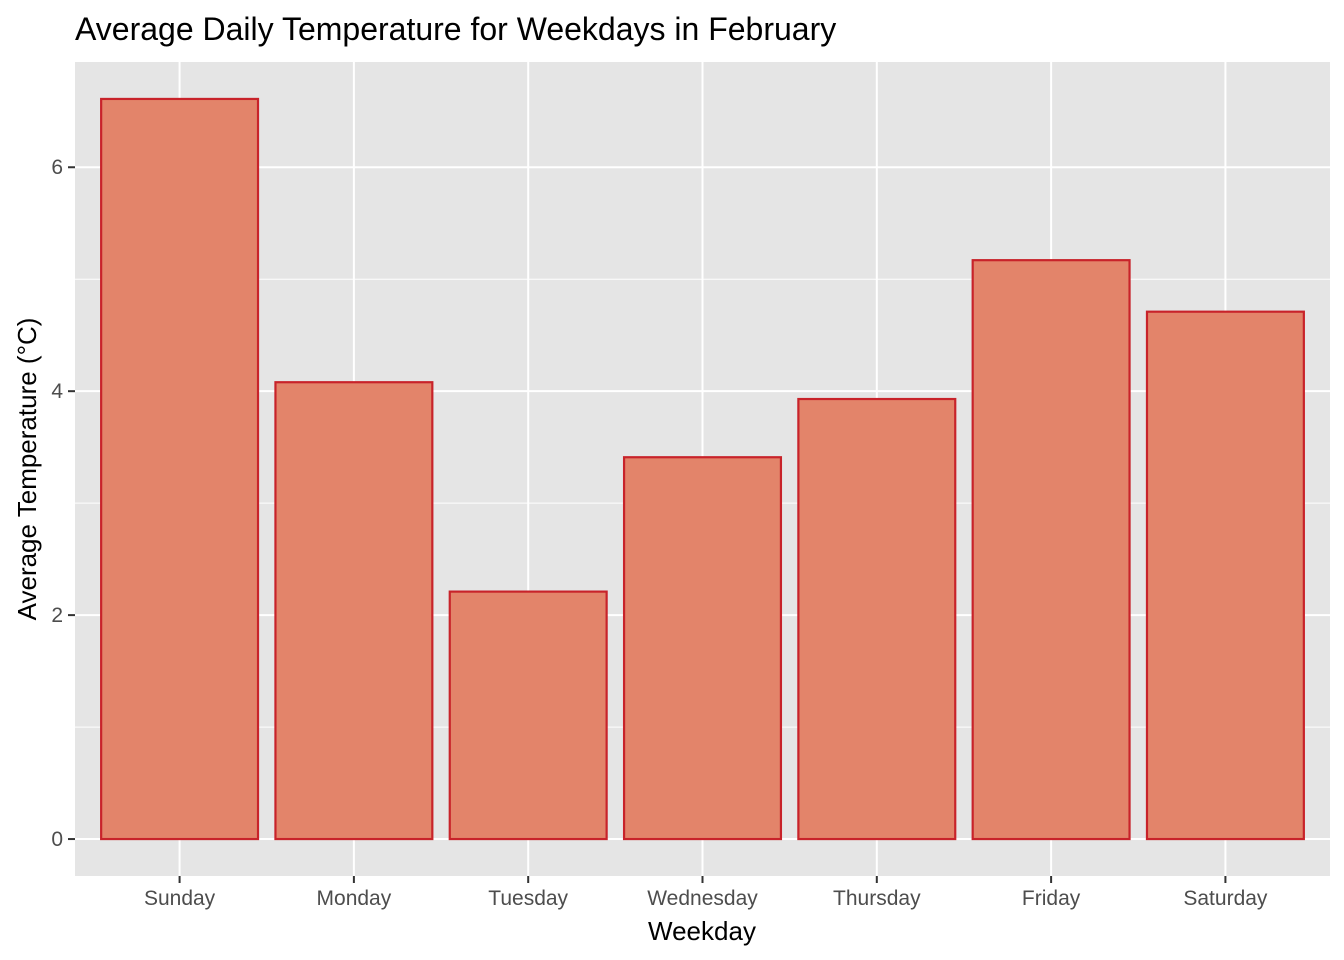 The width and height of the screenshot is (1344, 960). What do you see at coordinates (877, 898) in the screenshot?
I see `x-tick-label: Thursday` at bounding box center [877, 898].